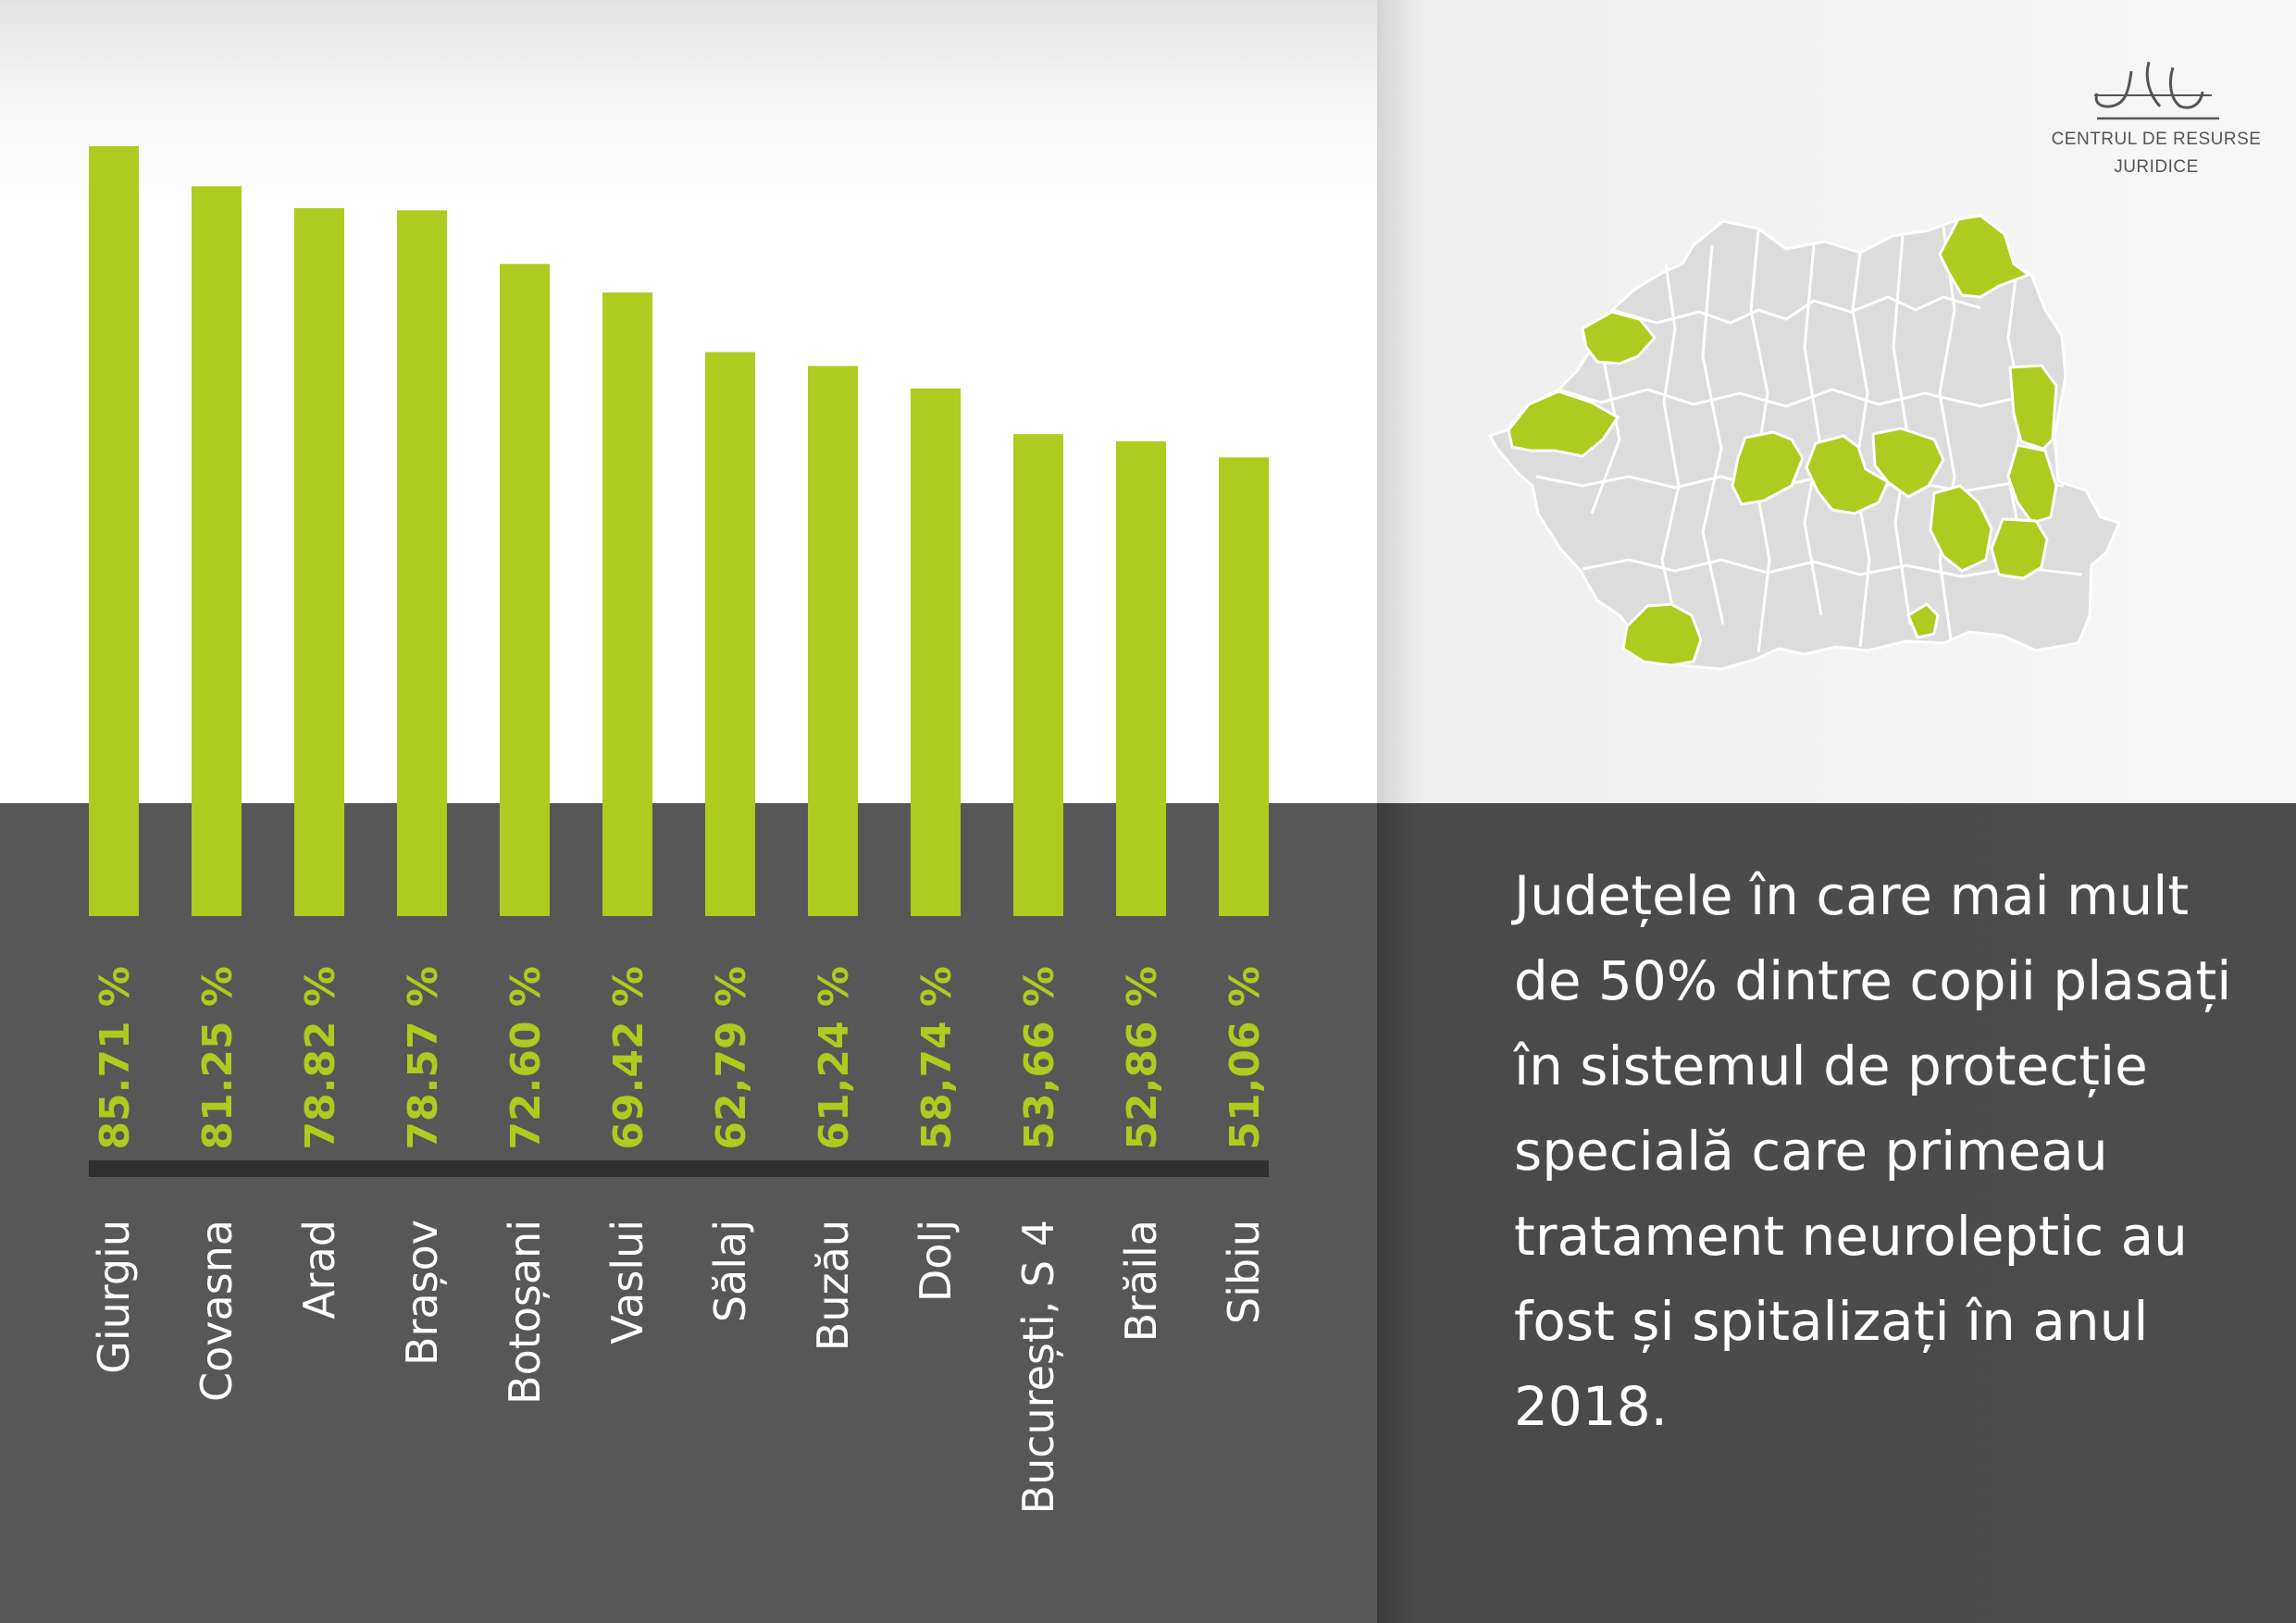 The width and height of the screenshot is (2296, 1623). What do you see at coordinates (2020, 548) in the screenshot?
I see `county-braila` at bounding box center [2020, 548].